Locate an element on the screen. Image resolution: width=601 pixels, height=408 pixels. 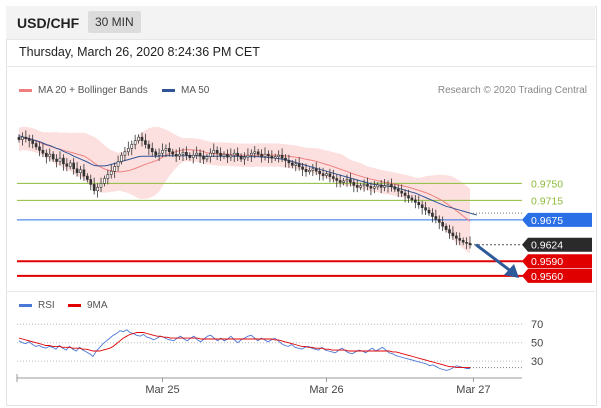
level-tag-2: 0.9675 is located at coordinates (557, 219).